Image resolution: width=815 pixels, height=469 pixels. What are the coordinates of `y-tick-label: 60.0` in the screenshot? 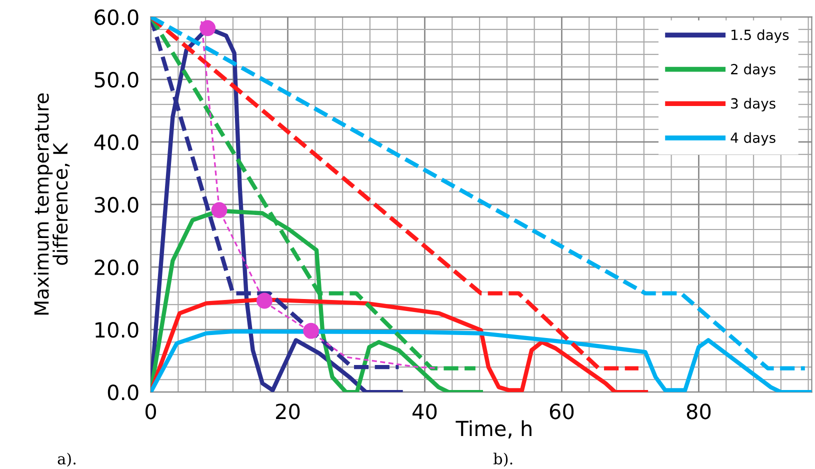 It's located at (116, 17).